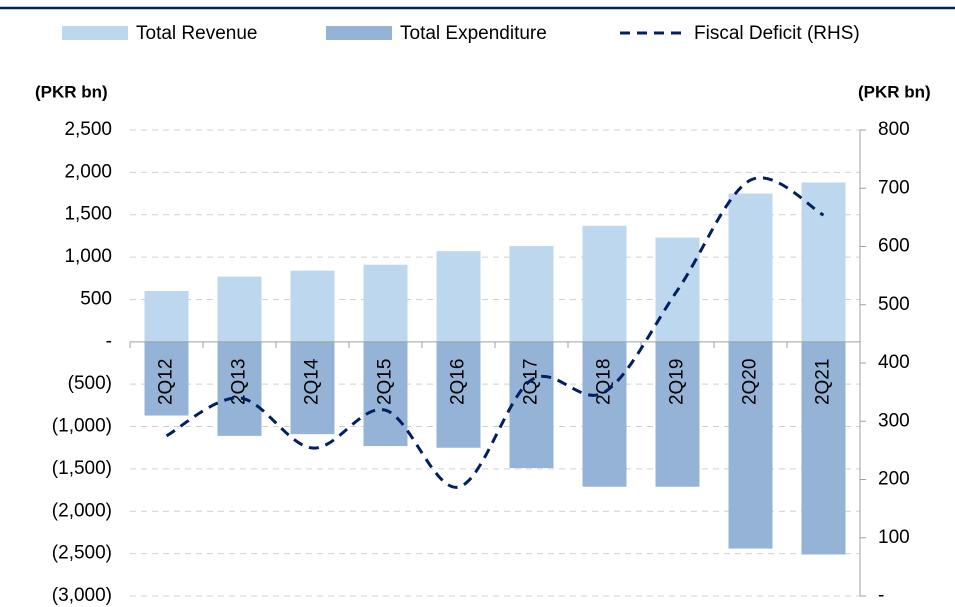  I want to click on x-tick-label: 2Q12, so click(166, 382).